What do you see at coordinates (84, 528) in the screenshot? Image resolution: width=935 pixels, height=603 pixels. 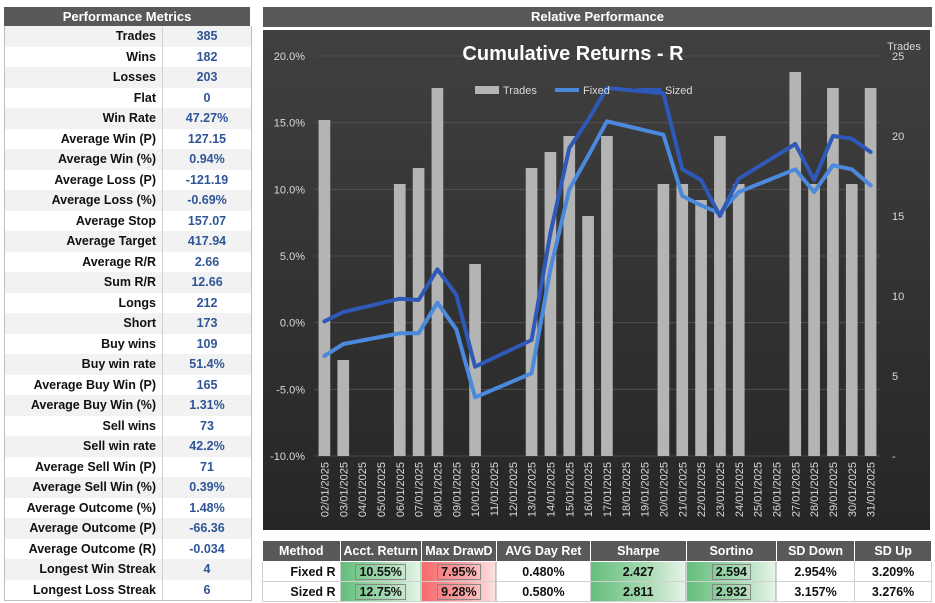 I see `metric-label: Average Outcome (P)` at bounding box center [84, 528].